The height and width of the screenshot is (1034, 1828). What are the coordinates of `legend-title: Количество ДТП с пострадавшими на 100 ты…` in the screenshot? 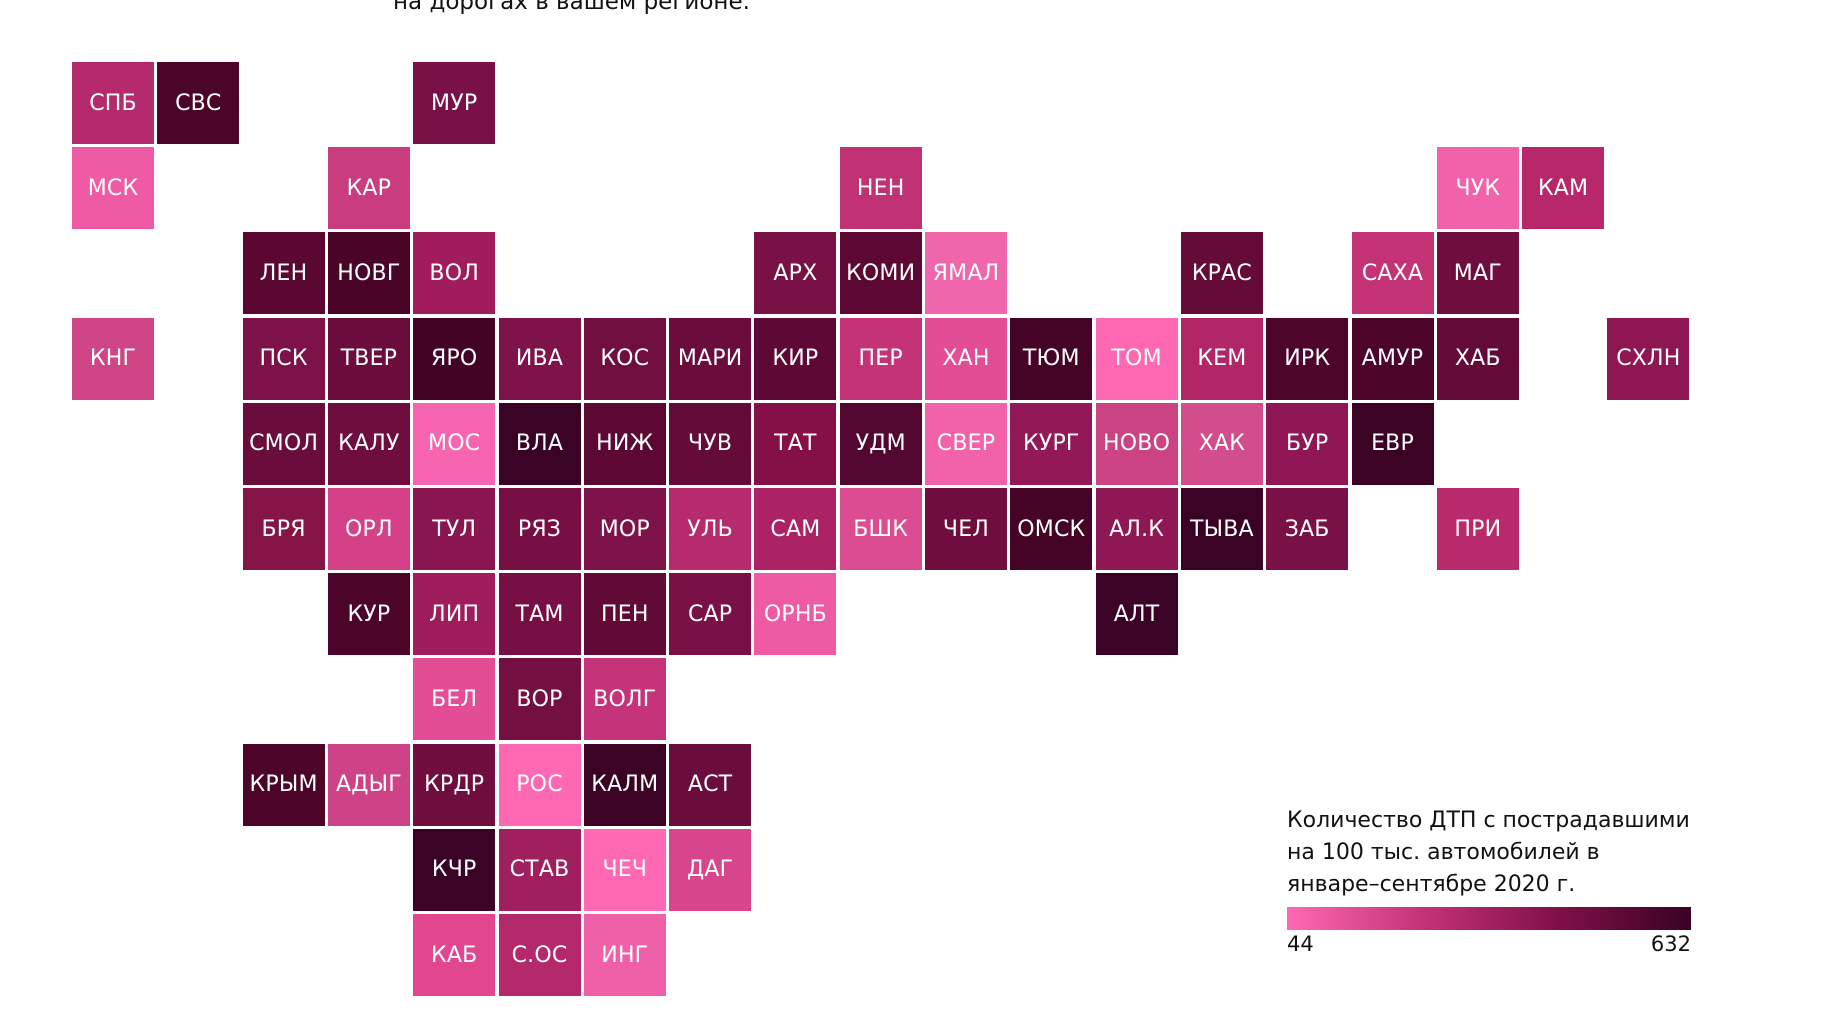 It's located at (1488, 852).